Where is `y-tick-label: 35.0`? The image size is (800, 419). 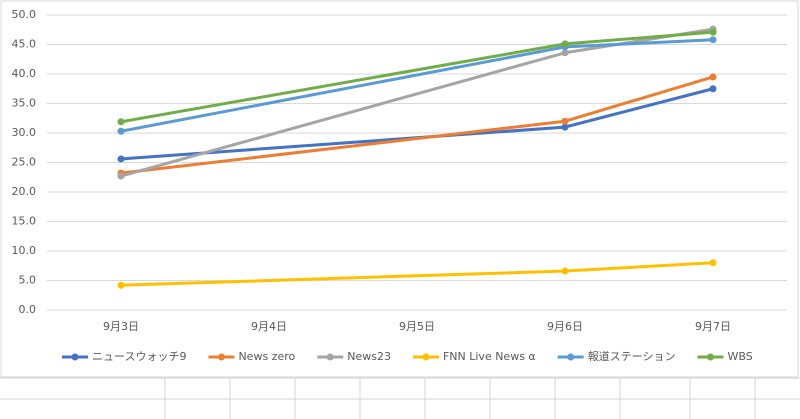
y-tick-label: 35.0 is located at coordinates (24, 103).